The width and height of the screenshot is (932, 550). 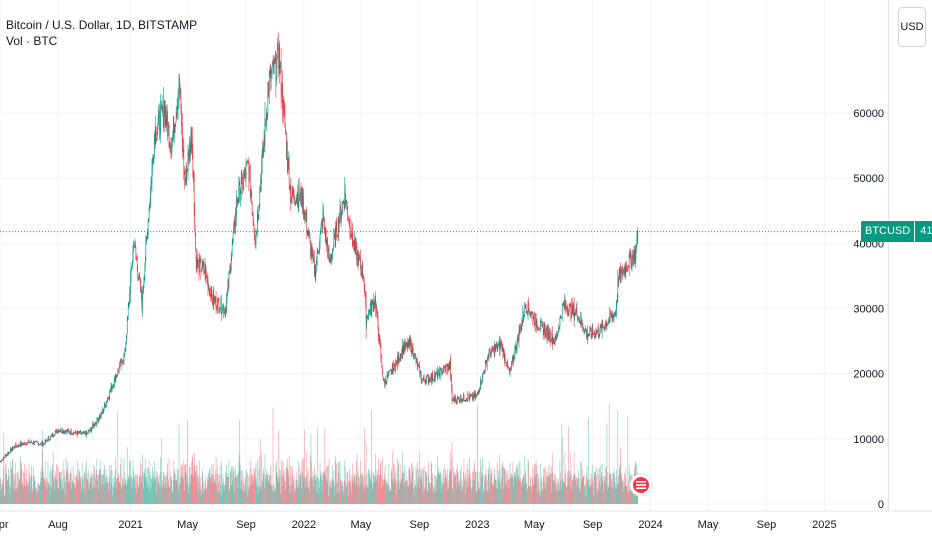 I want to click on volume-bars, so click(x=319, y=454).